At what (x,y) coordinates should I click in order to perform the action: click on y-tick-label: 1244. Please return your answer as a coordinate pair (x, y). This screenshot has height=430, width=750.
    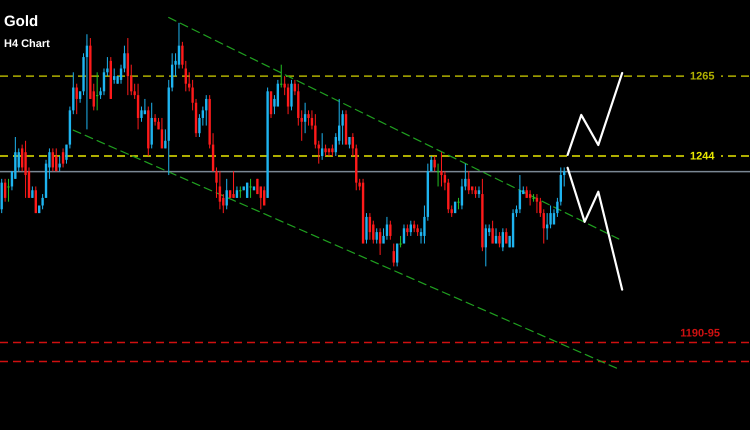
    Looking at the image, I should click on (703, 156).